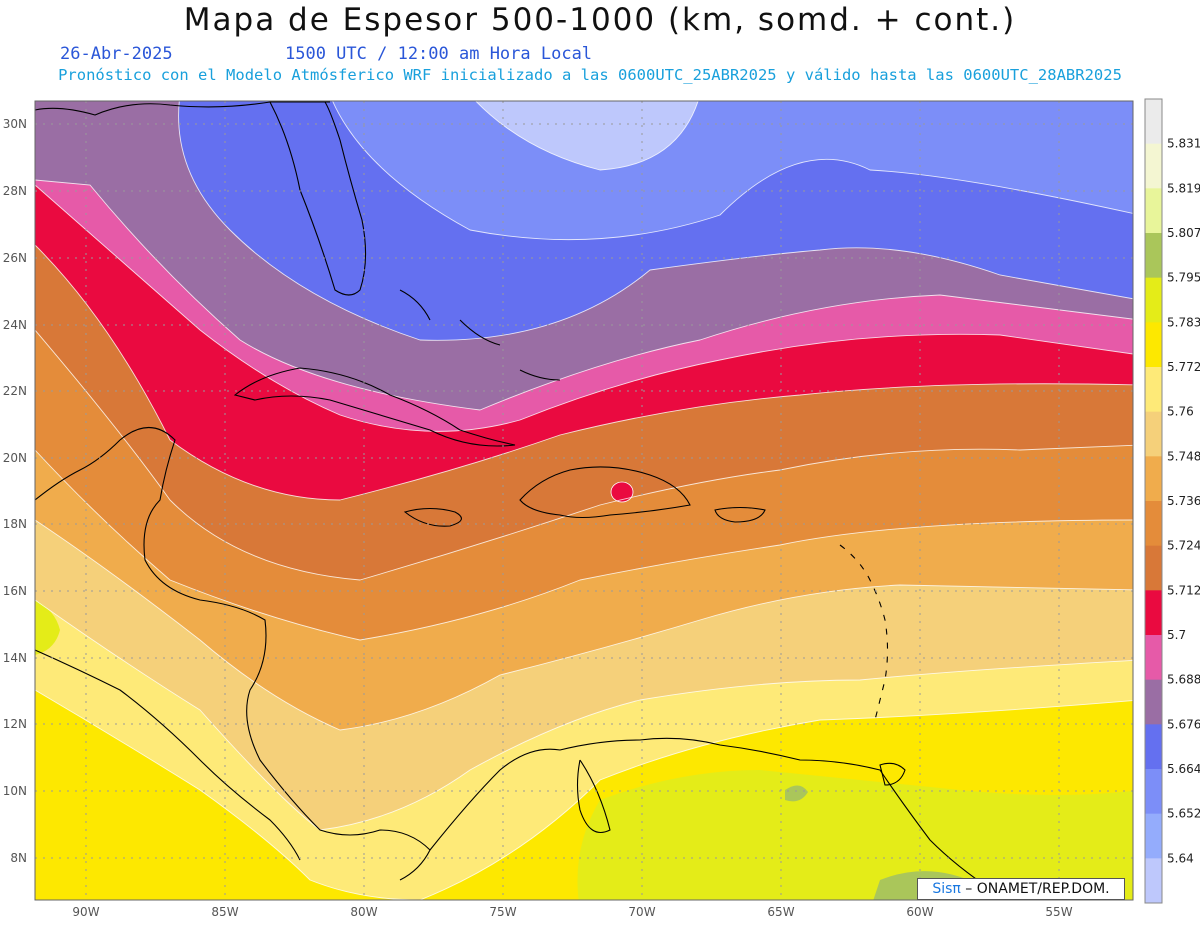  Describe the element at coordinates (363, 912) in the screenshot. I see `lon-label: 80W` at that location.